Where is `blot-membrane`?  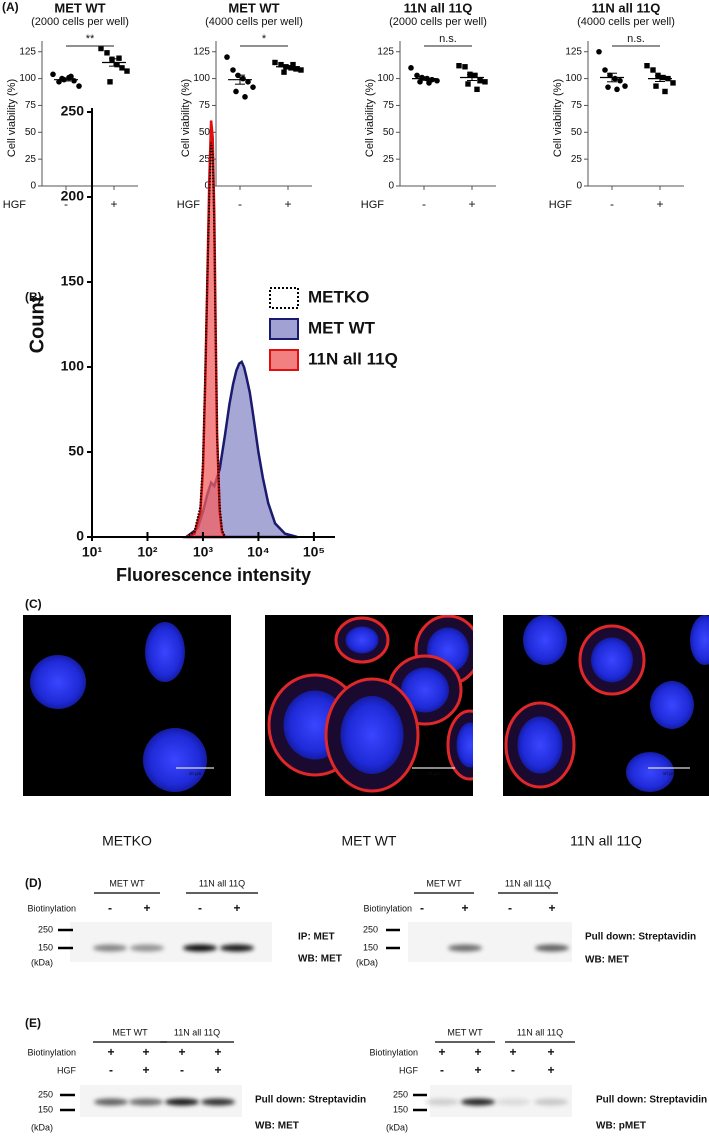
blot-membrane is located at coordinates (171, 942).